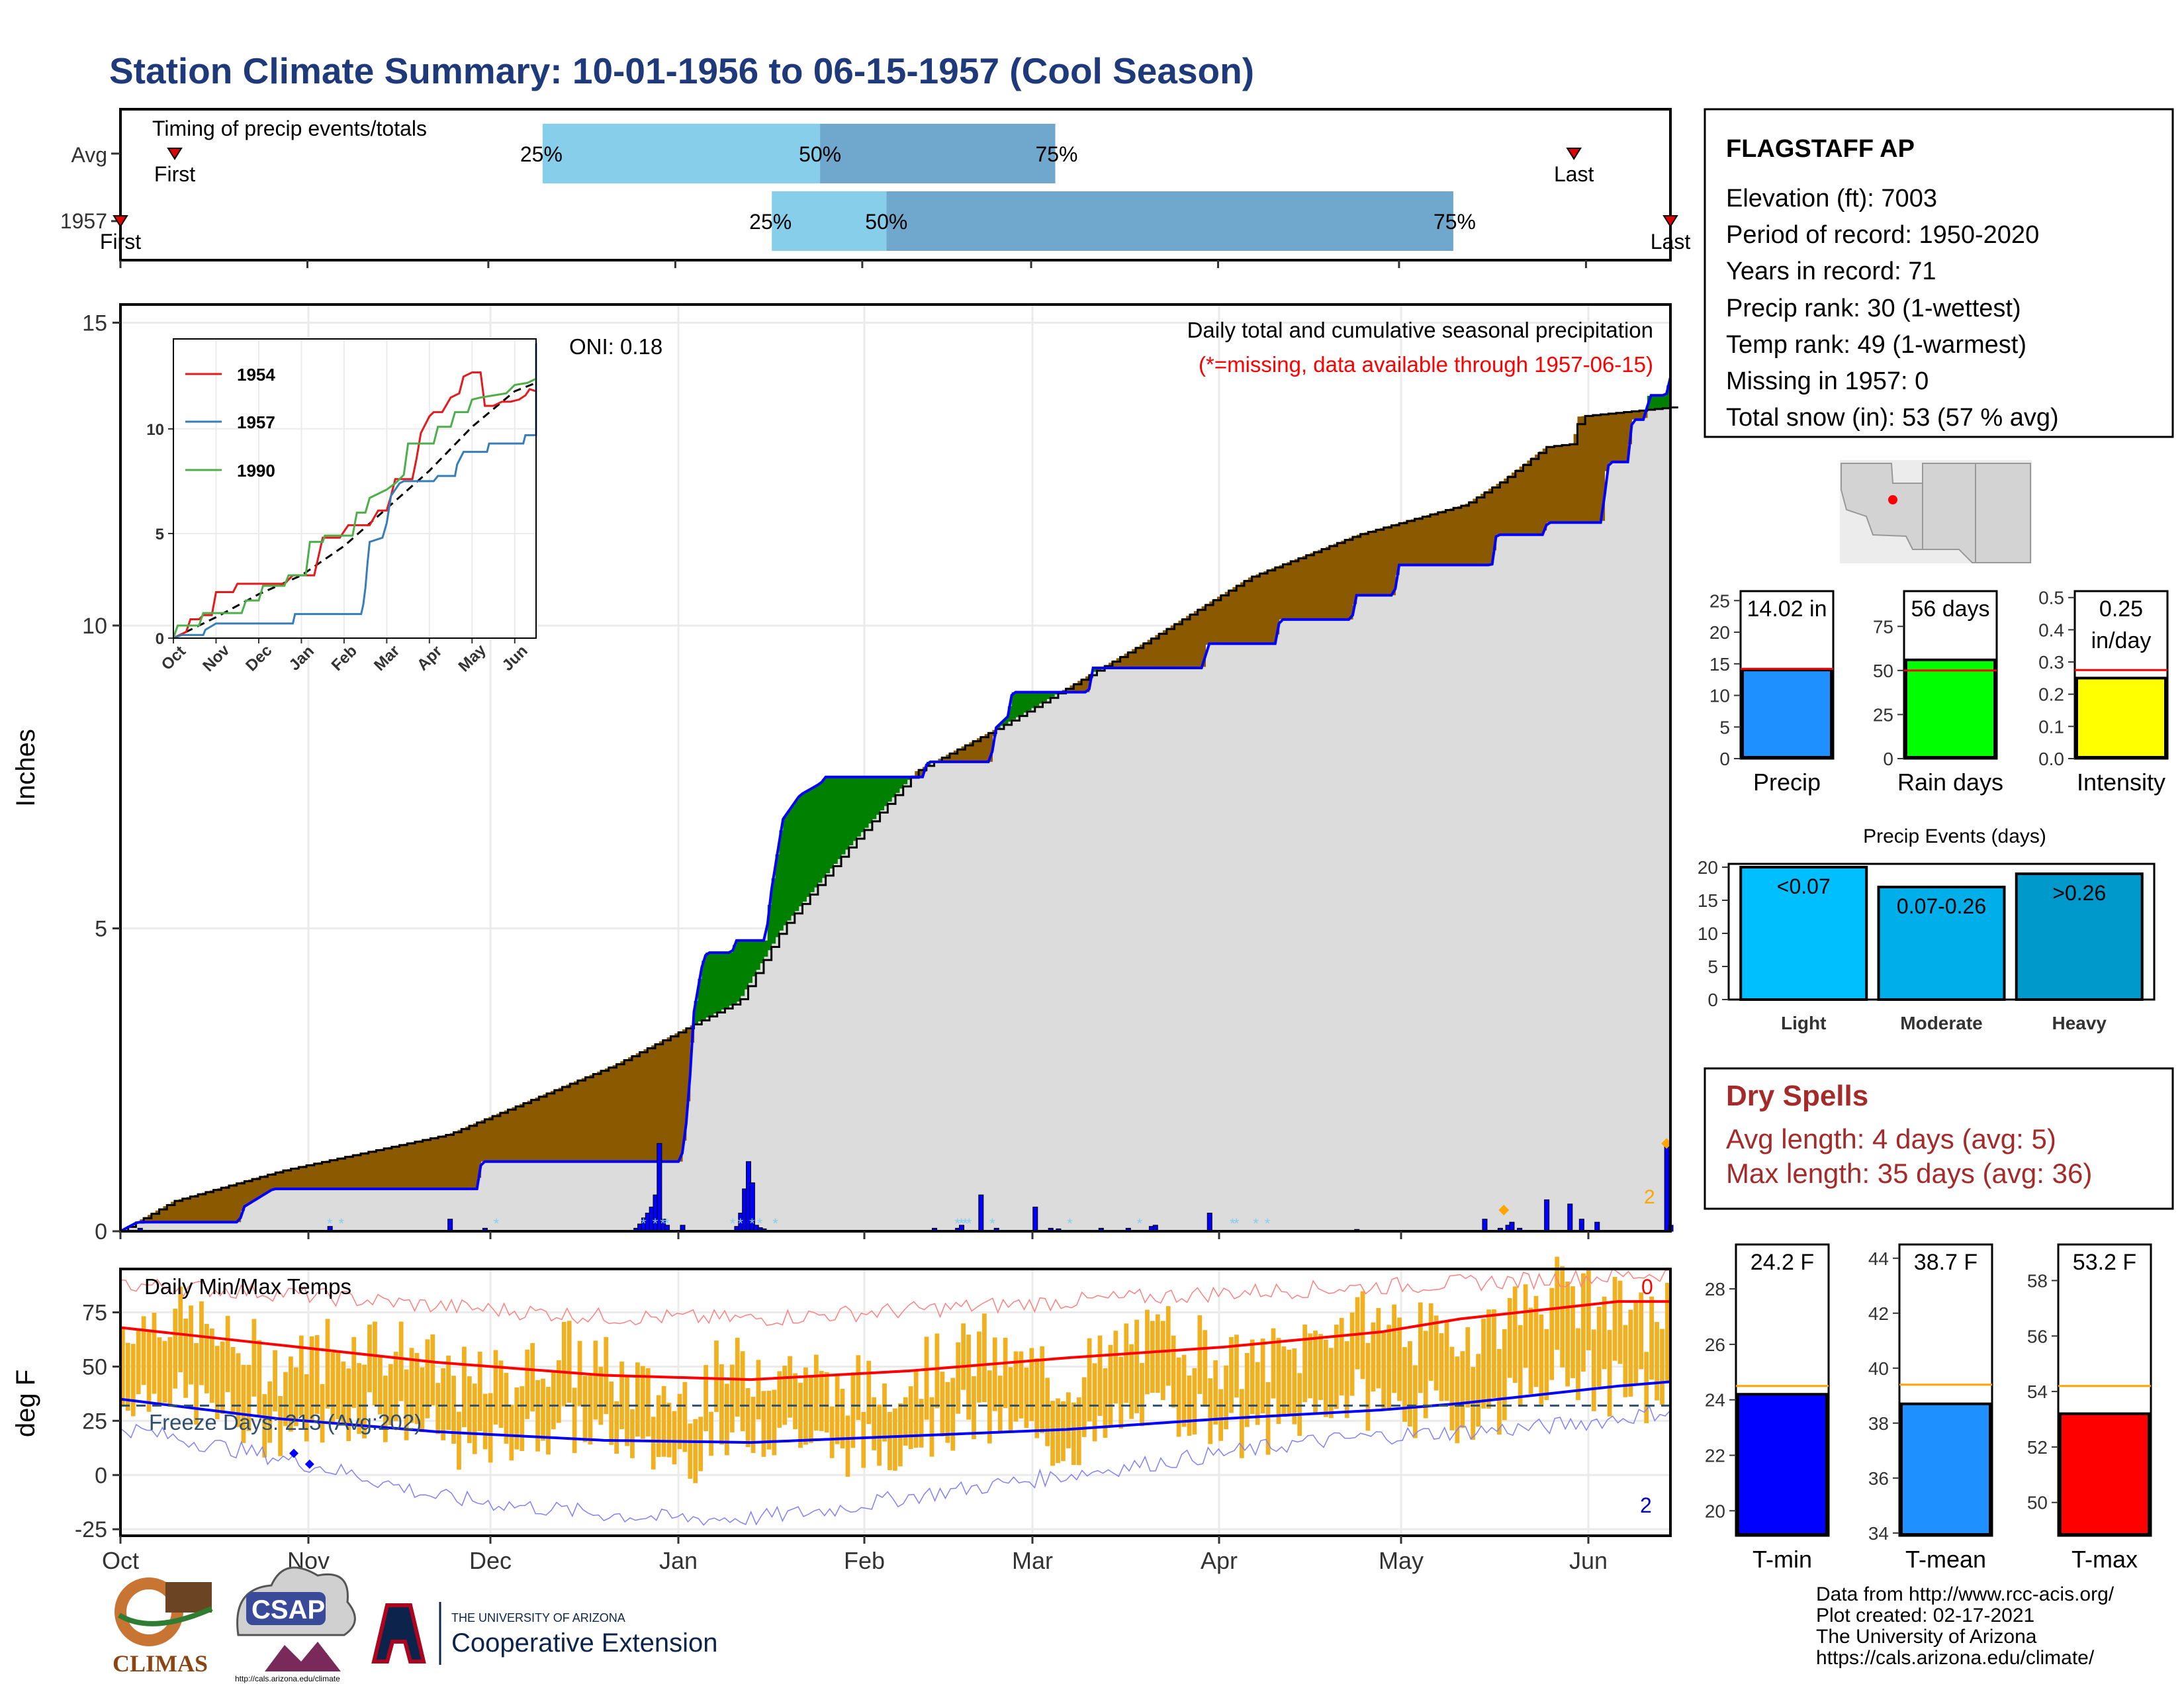 The width and height of the screenshot is (2184, 1688). What do you see at coordinates (584, 1643) in the screenshot?
I see `ua-bottom-text: Cooperative Extension` at bounding box center [584, 1643].